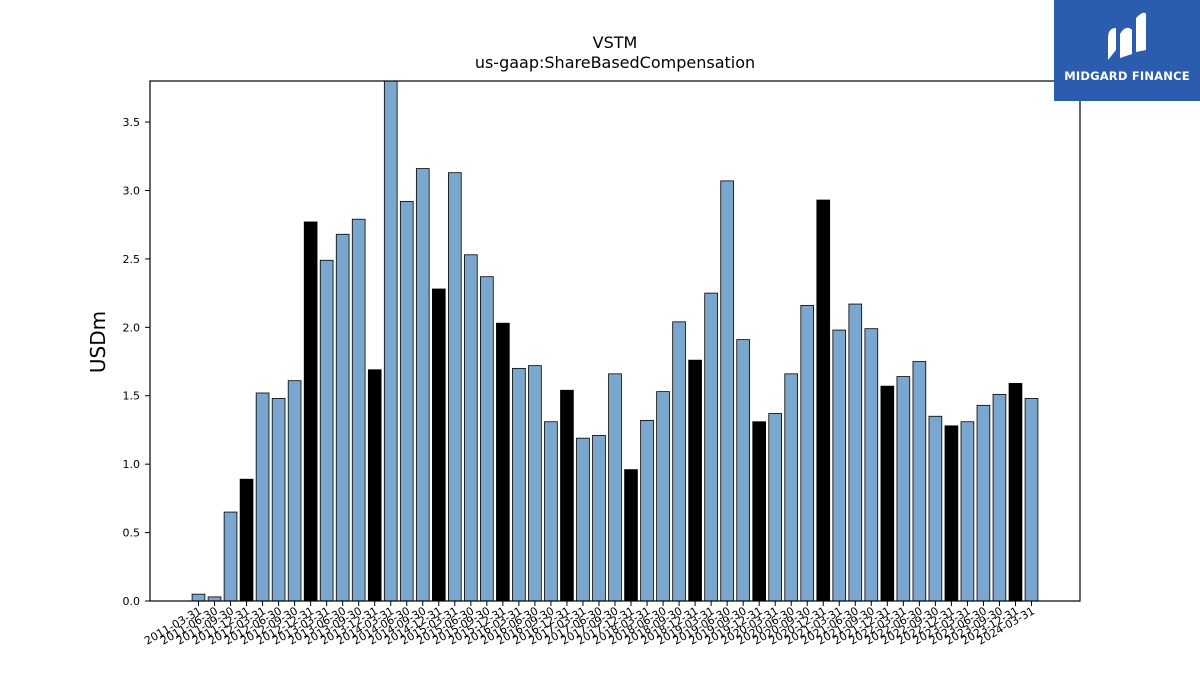  I want to click on y-tick-label: 2.5, so click(132, 259).